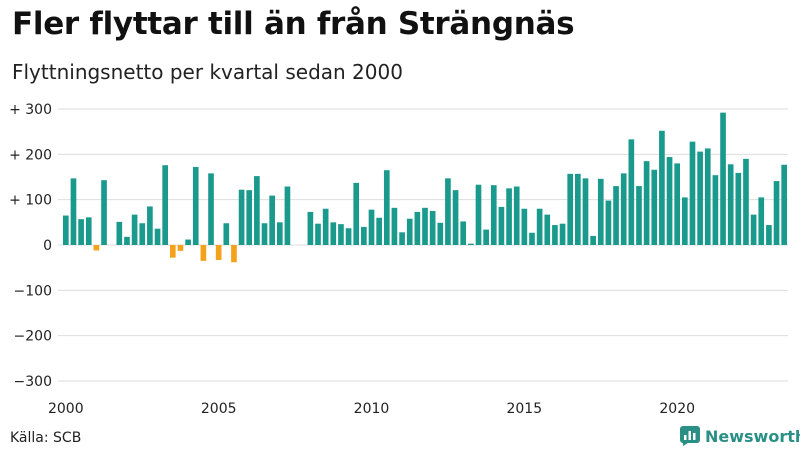 This screenshot has width=800, height=450. What do you see at coordinates (33, 337) in the screenshot?
I see `y-tick-label: −200` at bounding box center [33, 337].